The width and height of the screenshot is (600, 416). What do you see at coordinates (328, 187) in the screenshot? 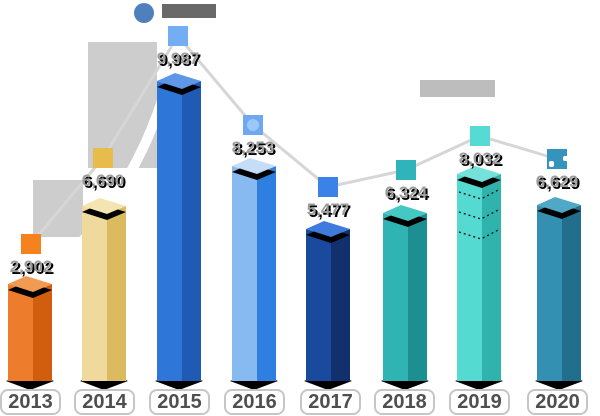
I see `line-marker-2017` at bounding box center [328, 187].